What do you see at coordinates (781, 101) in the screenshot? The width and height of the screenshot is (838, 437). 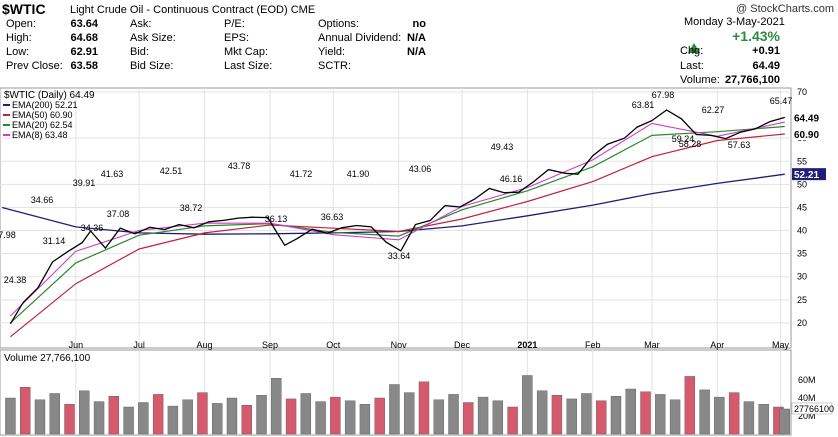 I see `price-annotation: 65.47` at bounding box center [781, 101].